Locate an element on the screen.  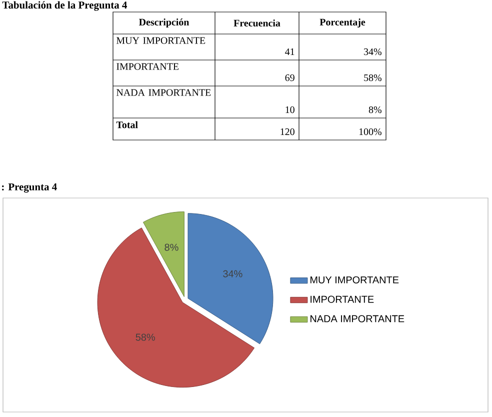
text: 69 is located at coordinates (289, 78).